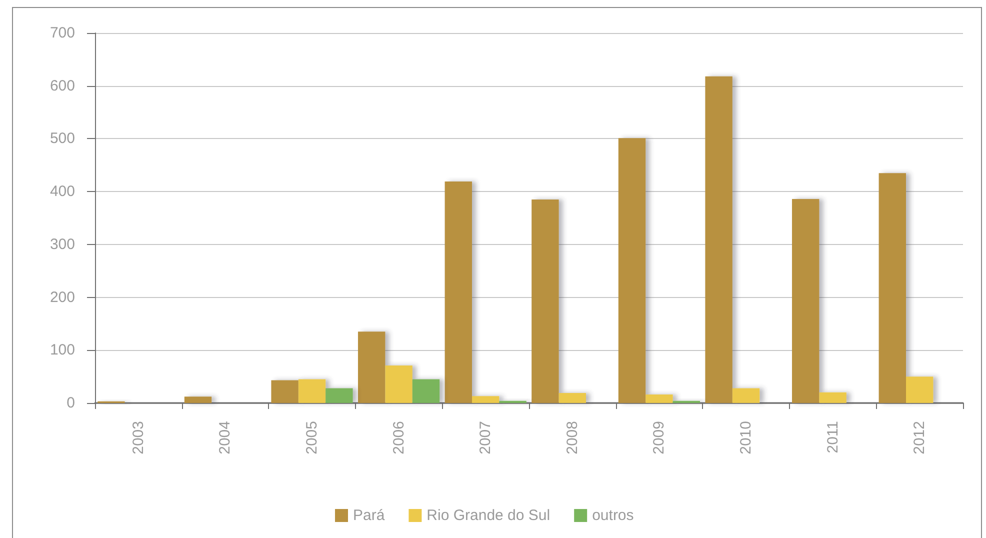 The width and height of the screenshot is (986, 538). Describe the element at coordinates (138, 437) in the screenshot. I see `x-tick-label: 2003` at that location.